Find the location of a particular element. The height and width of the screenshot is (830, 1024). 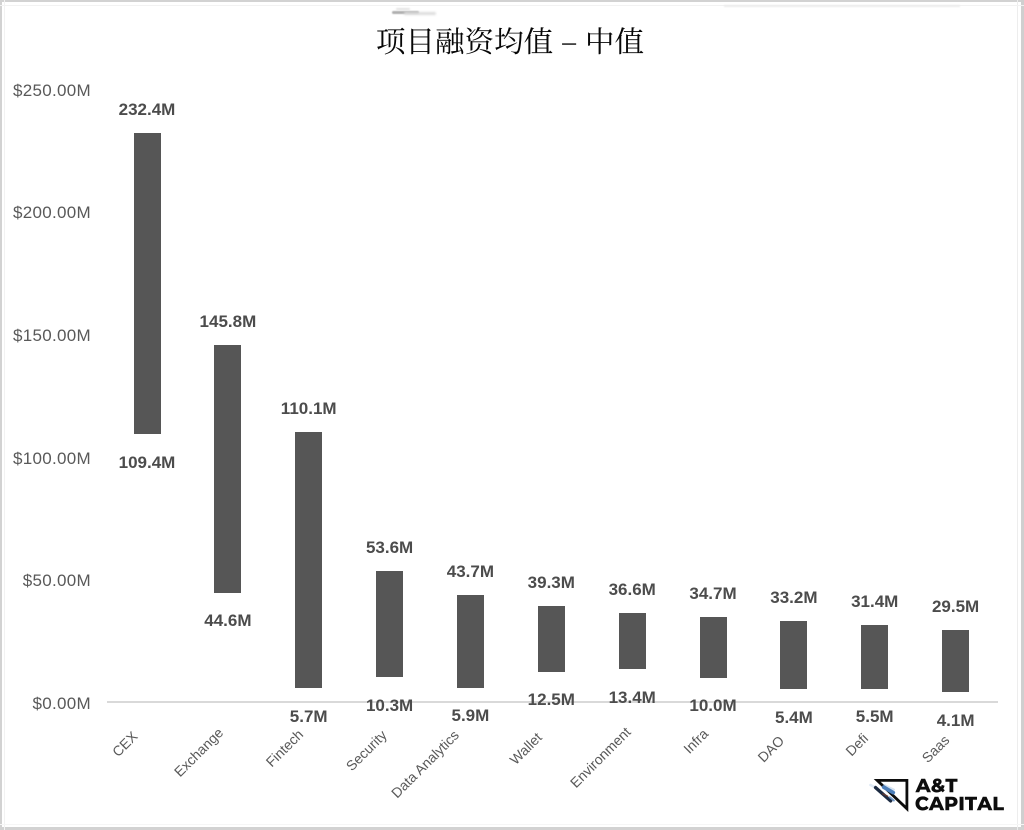

svg-text: Environment is located at coordinates (600, 757).